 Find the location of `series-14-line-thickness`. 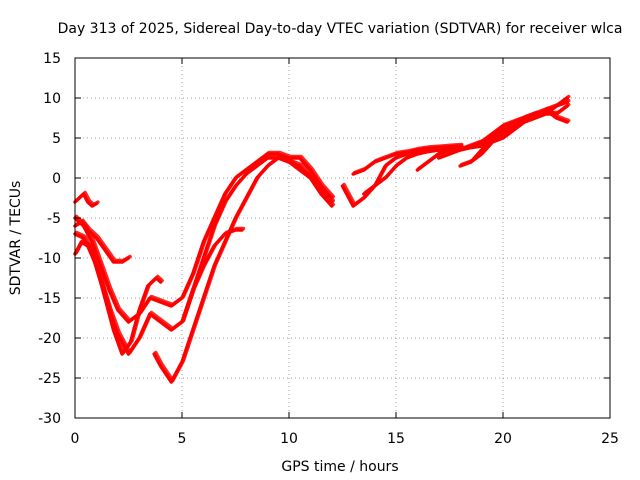

series-14-line-thickness is located at coordinates (520, 128).